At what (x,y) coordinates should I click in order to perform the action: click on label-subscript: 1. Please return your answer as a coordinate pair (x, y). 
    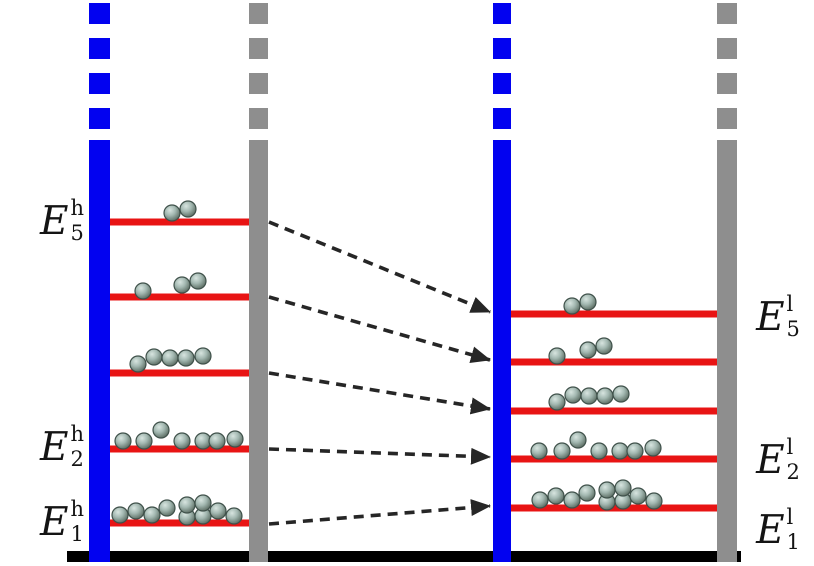
    Looking at the image, I should click on (77, 534).